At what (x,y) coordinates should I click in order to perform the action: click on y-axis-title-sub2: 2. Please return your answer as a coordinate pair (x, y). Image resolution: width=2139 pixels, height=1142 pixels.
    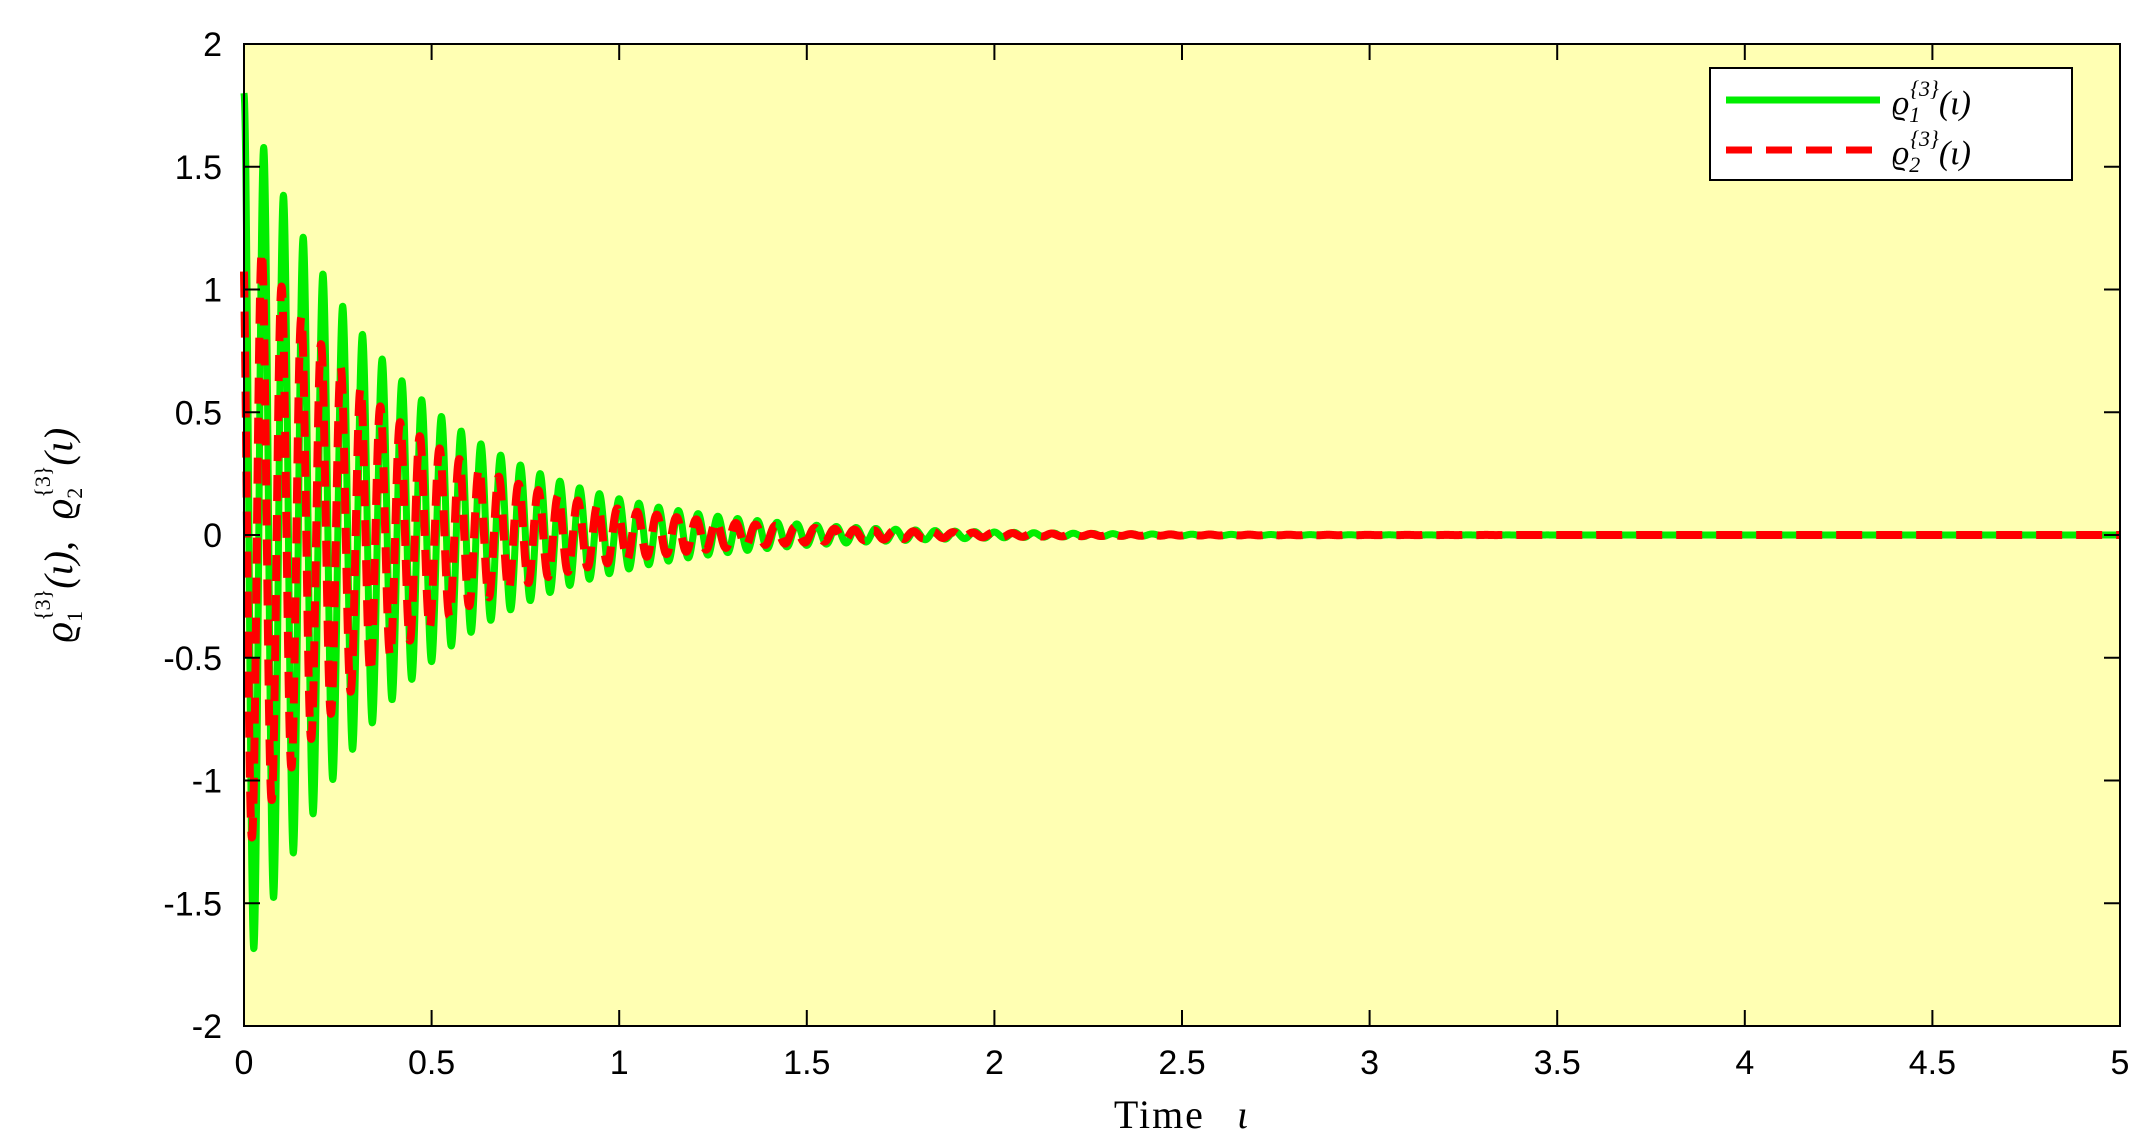
    Looking at the image, I should click on (74, 493).